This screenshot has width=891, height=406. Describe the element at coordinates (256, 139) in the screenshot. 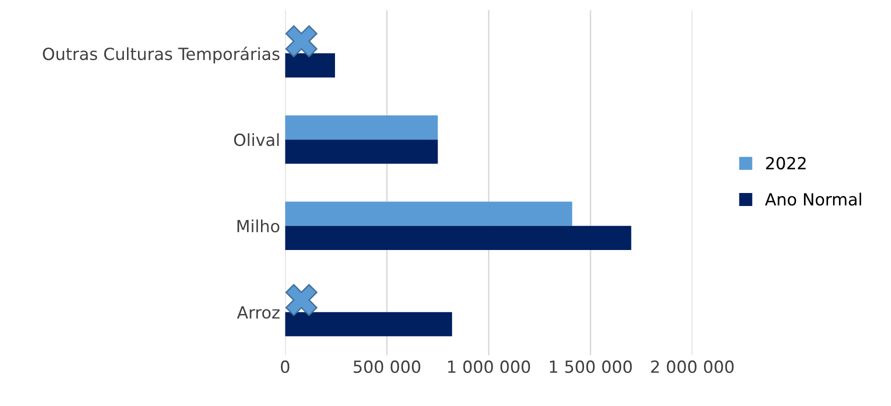

I see `y-tick-label: Olival` at that location.